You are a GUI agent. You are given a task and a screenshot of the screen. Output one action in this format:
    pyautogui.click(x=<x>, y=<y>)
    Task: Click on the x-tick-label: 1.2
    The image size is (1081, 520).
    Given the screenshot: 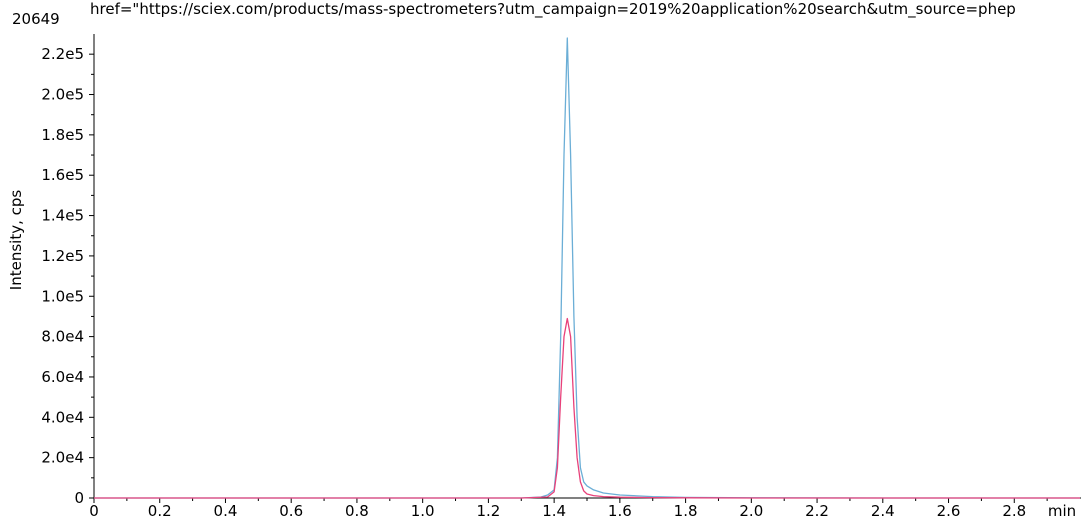 What is the action you would take?
    pyautogui.click(x=488, y=511)
    